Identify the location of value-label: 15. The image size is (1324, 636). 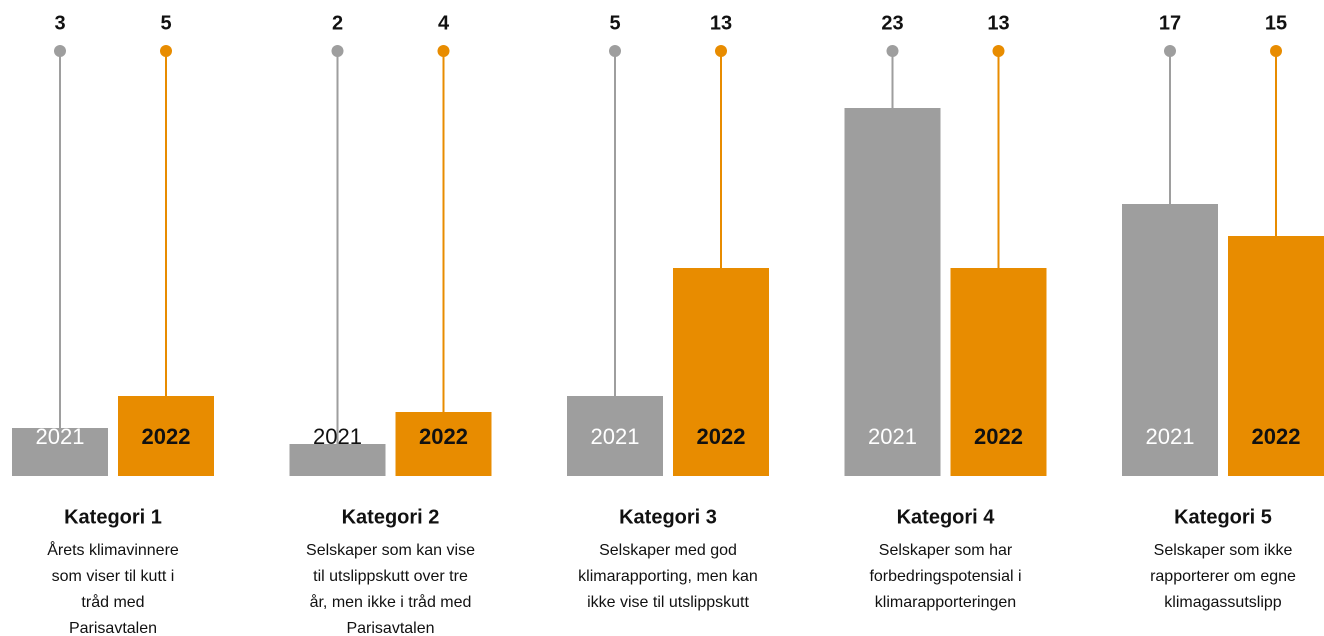
(1276, 23).